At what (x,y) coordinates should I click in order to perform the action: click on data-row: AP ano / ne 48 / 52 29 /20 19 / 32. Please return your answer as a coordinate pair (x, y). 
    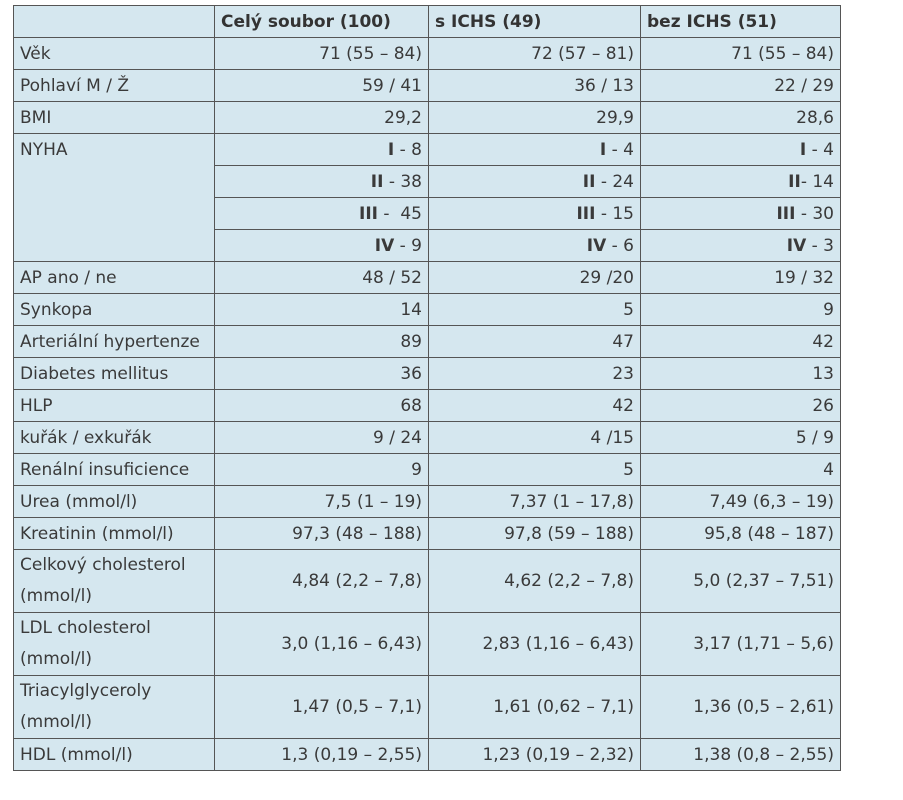
    Looking at the image, I should click on (427, 277).